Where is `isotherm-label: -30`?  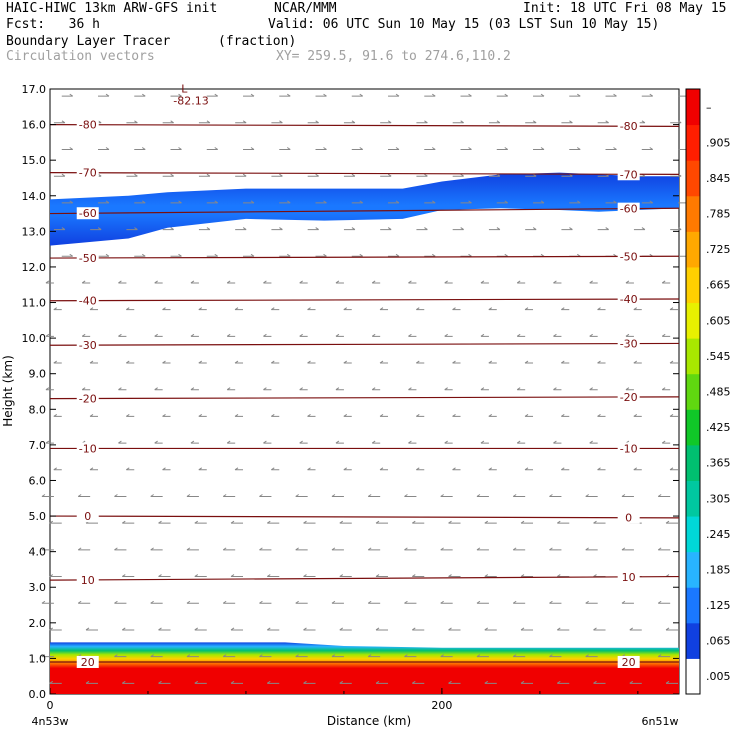 isotherm-label: -30 is located at coordinates (88, 345).